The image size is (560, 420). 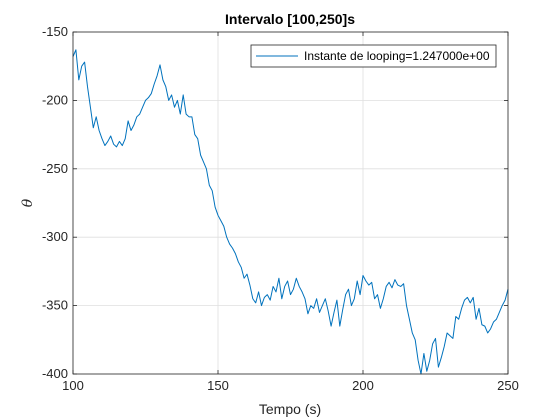 I want to click on x-tick-labels: 100 150 200 250, so click(x=290, y=385).